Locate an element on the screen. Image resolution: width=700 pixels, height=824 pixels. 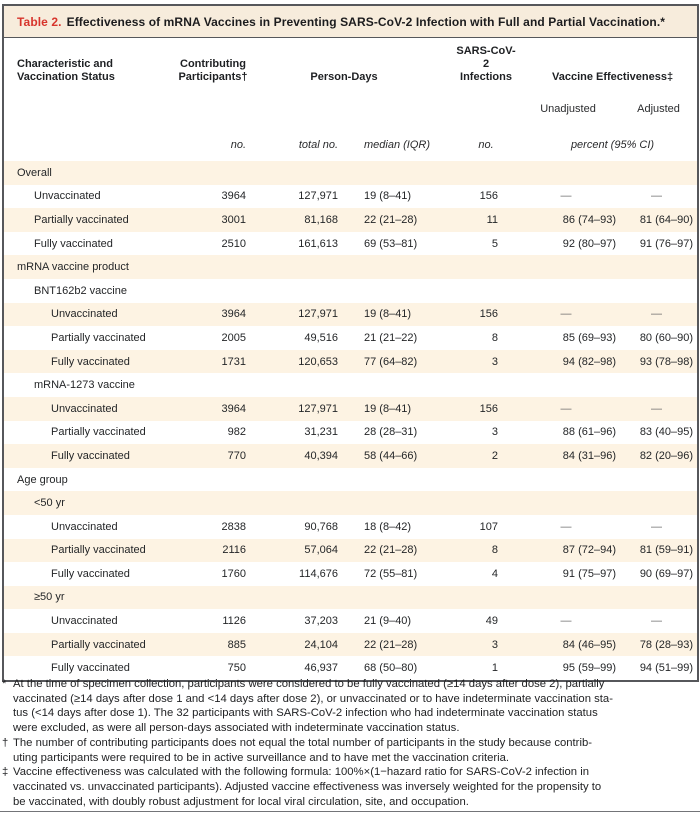
cell-ve-unadjusted: 94 (82–98) is located at coordinates (589, 361).